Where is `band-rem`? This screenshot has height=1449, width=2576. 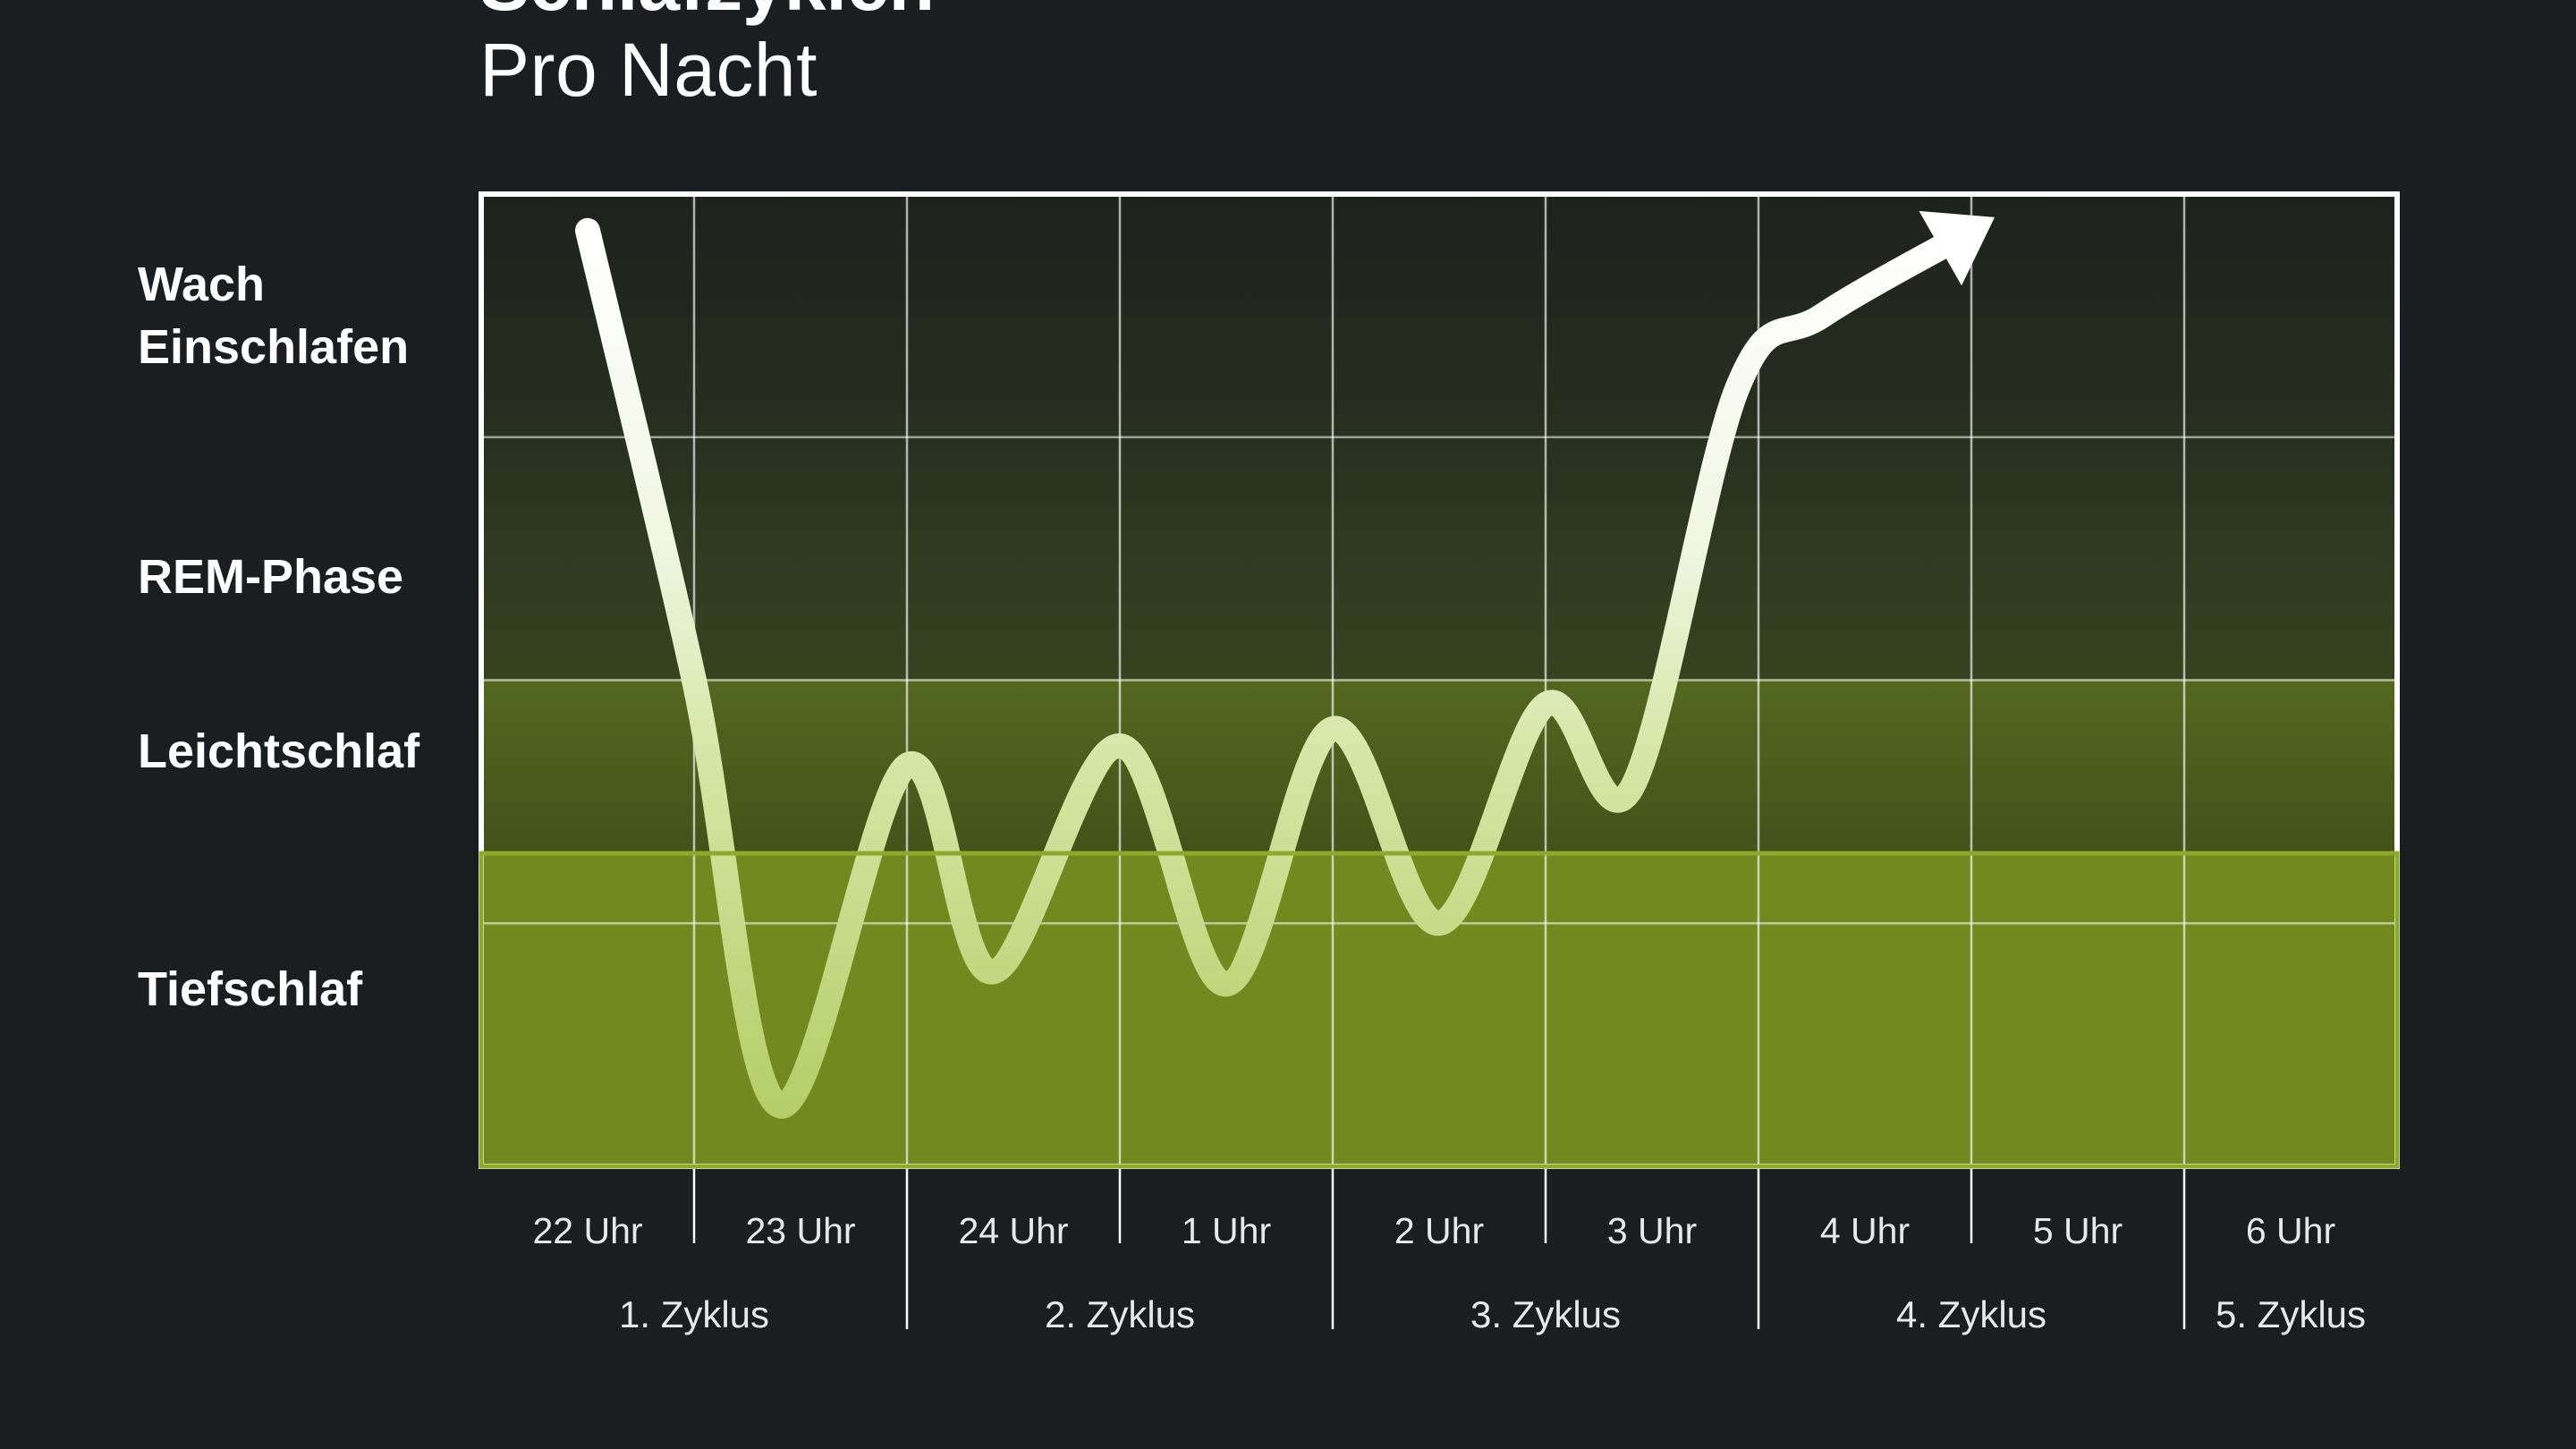
band-rem is located at coordinates (1439, 591).